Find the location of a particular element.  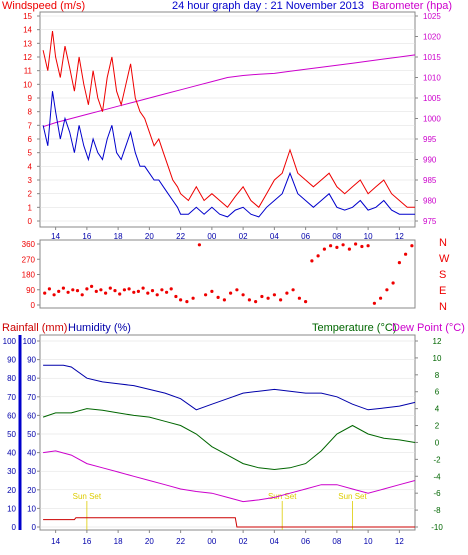

baro-ytick-label: 1010 is located at coordinates (432, 78).